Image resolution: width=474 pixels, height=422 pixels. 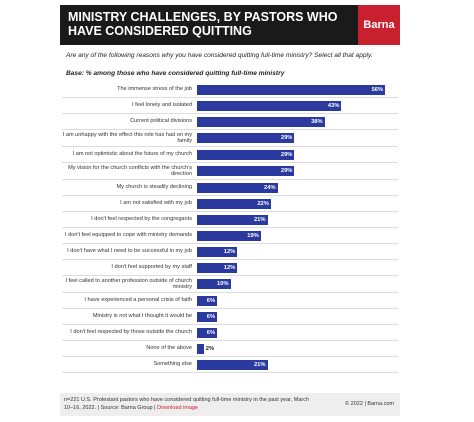 I want to click on value-label: 56%, so click(x=377, y=89).